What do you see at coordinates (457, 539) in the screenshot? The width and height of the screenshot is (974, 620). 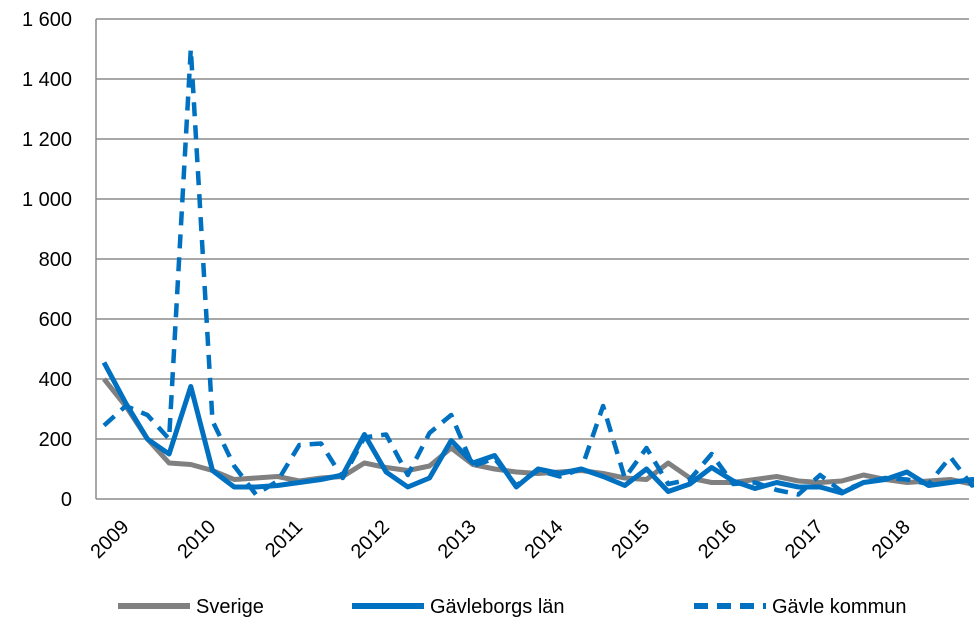 I see `x-tick-label: 2013` at bounding box center [457, 539].